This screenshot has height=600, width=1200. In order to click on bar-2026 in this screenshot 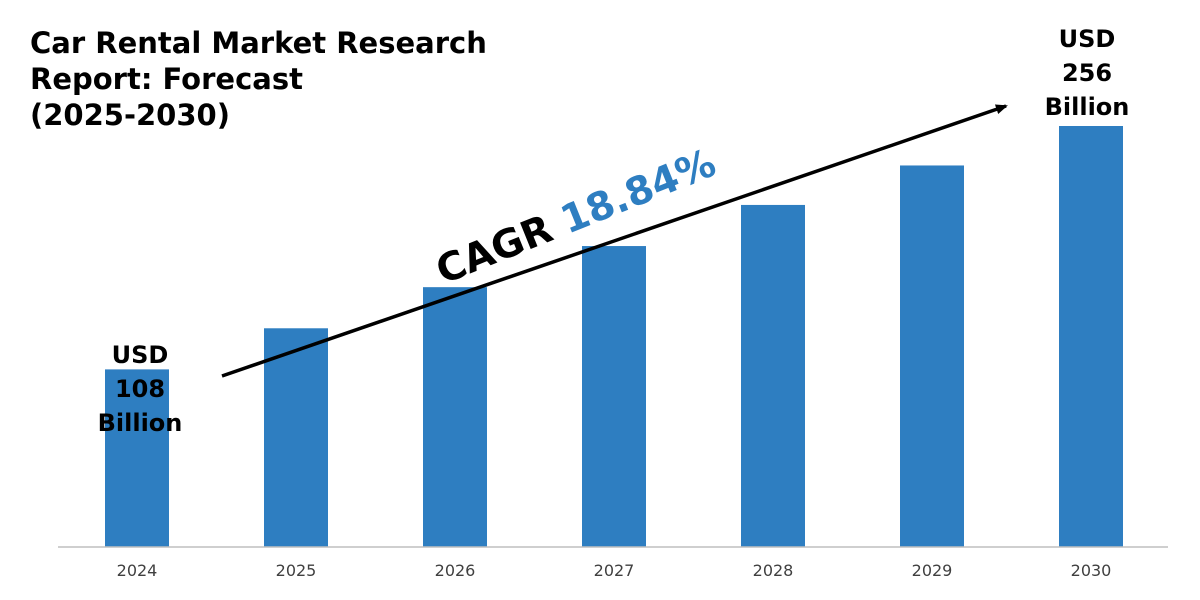, I will do `click(455, 417)`.